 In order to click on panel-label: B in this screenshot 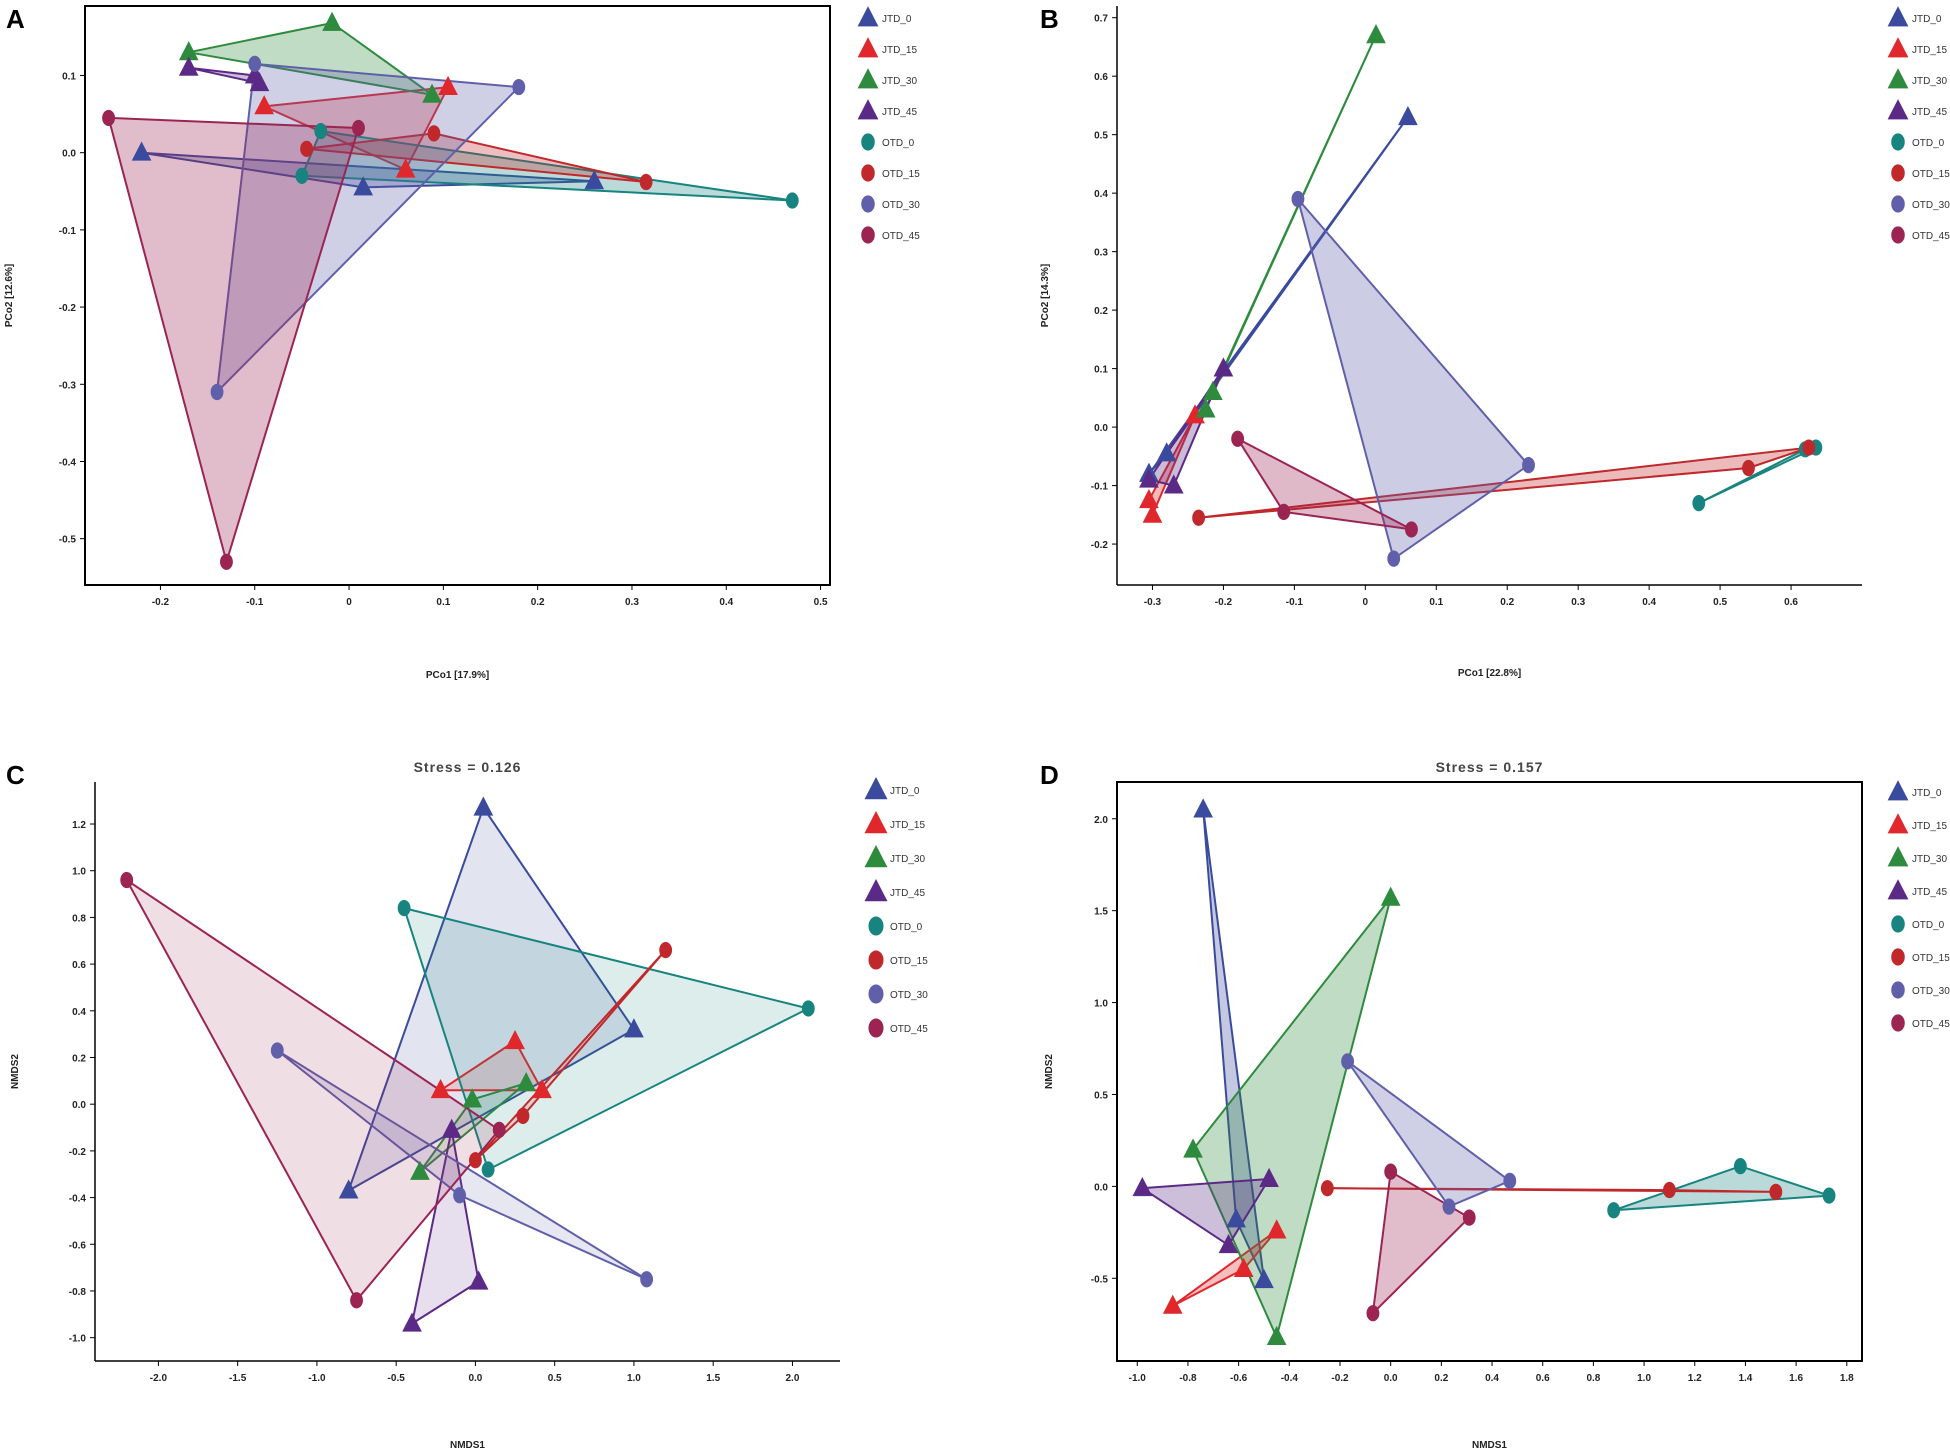, I will do `click(1049, 19)`.